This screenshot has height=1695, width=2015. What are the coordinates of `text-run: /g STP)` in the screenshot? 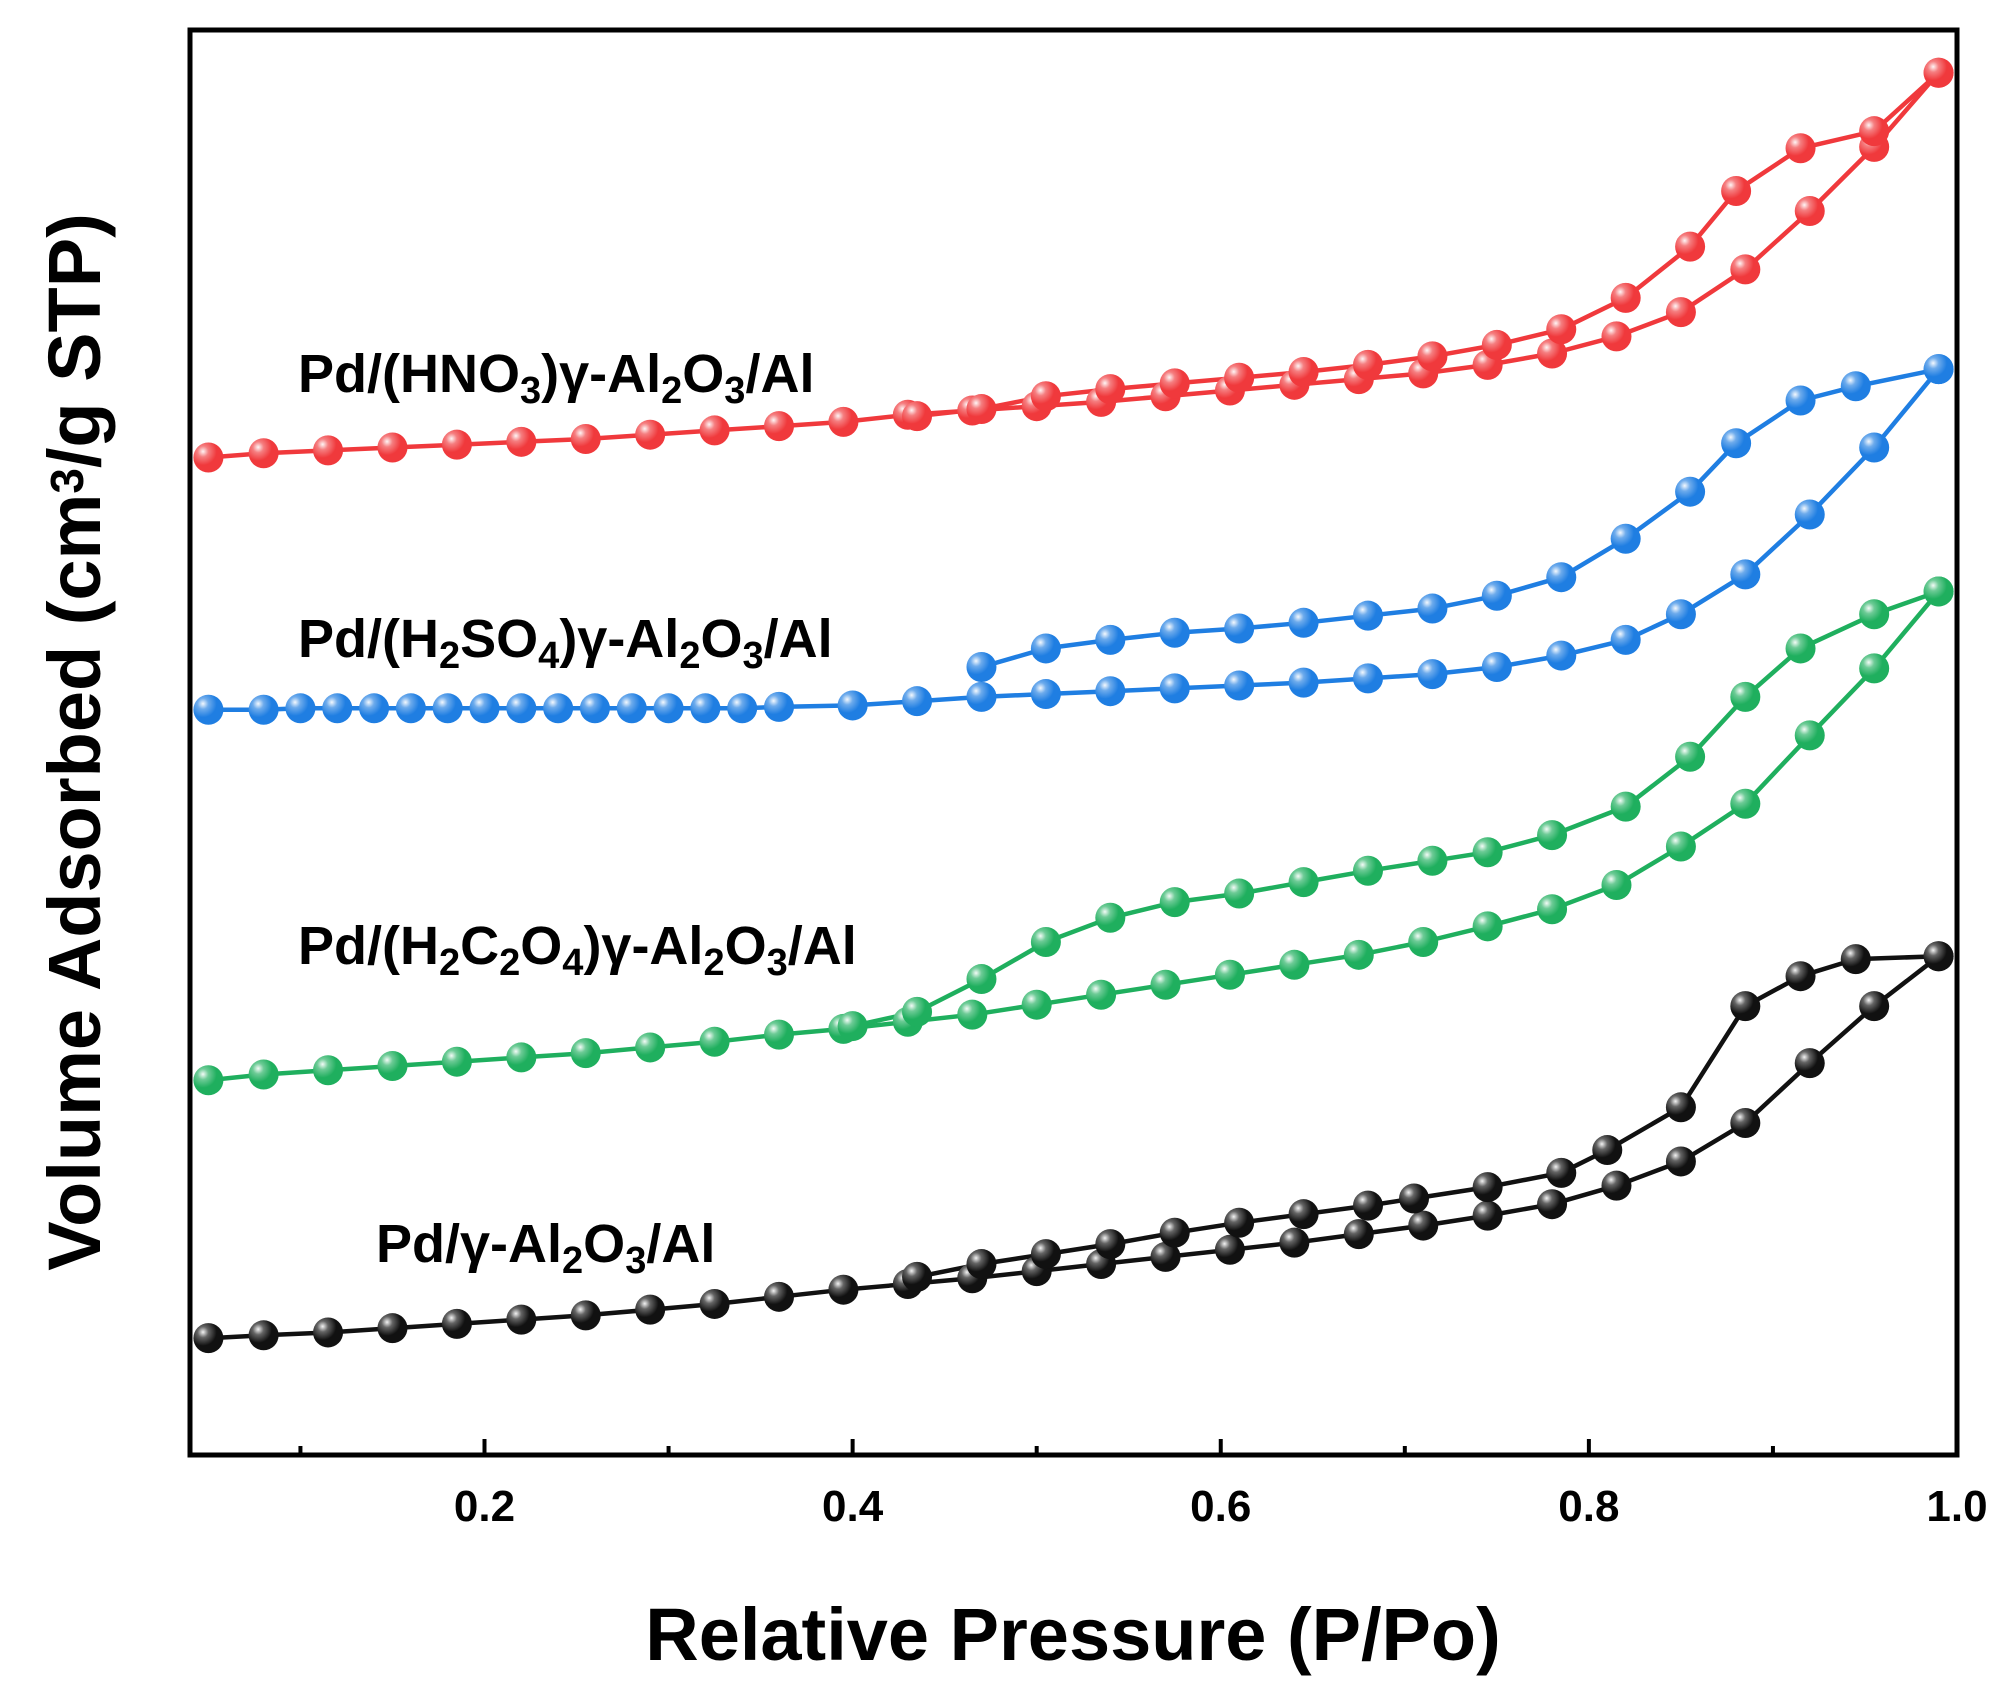 It's located at (74, 340).